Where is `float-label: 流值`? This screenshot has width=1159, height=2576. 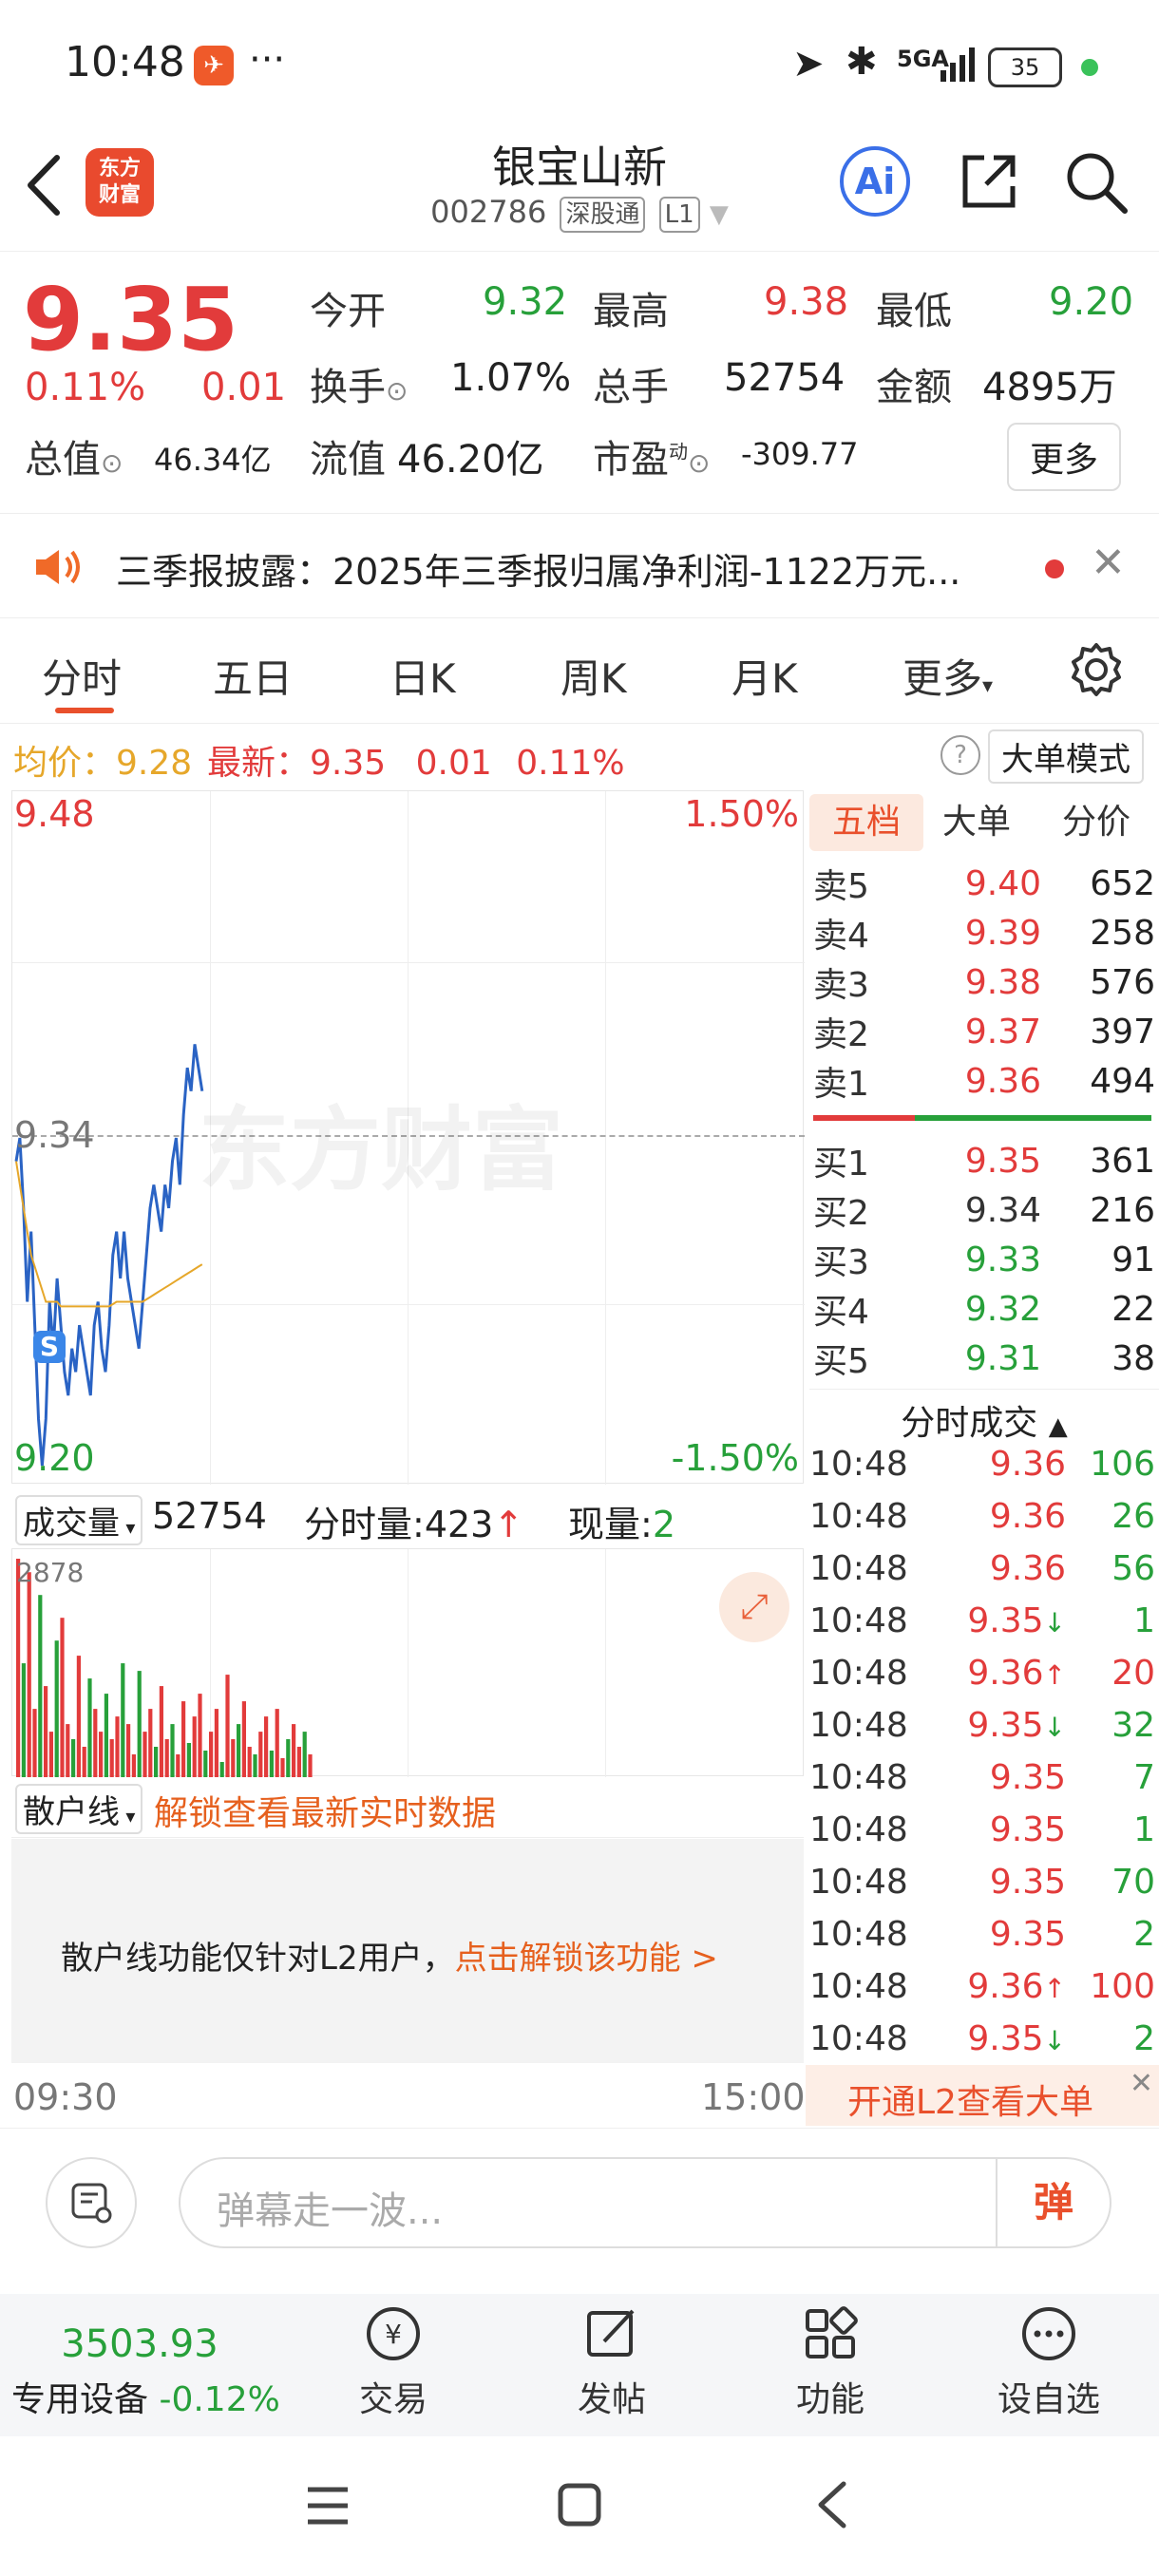 float-label: 流值 is located at coordinates (348, 460).